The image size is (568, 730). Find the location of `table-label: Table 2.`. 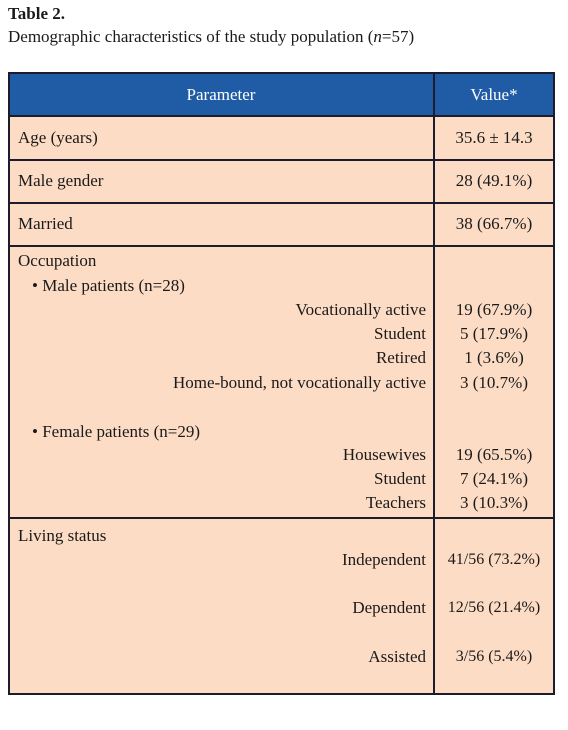

table-label: Table 2. is located at coordinates (37, 13).